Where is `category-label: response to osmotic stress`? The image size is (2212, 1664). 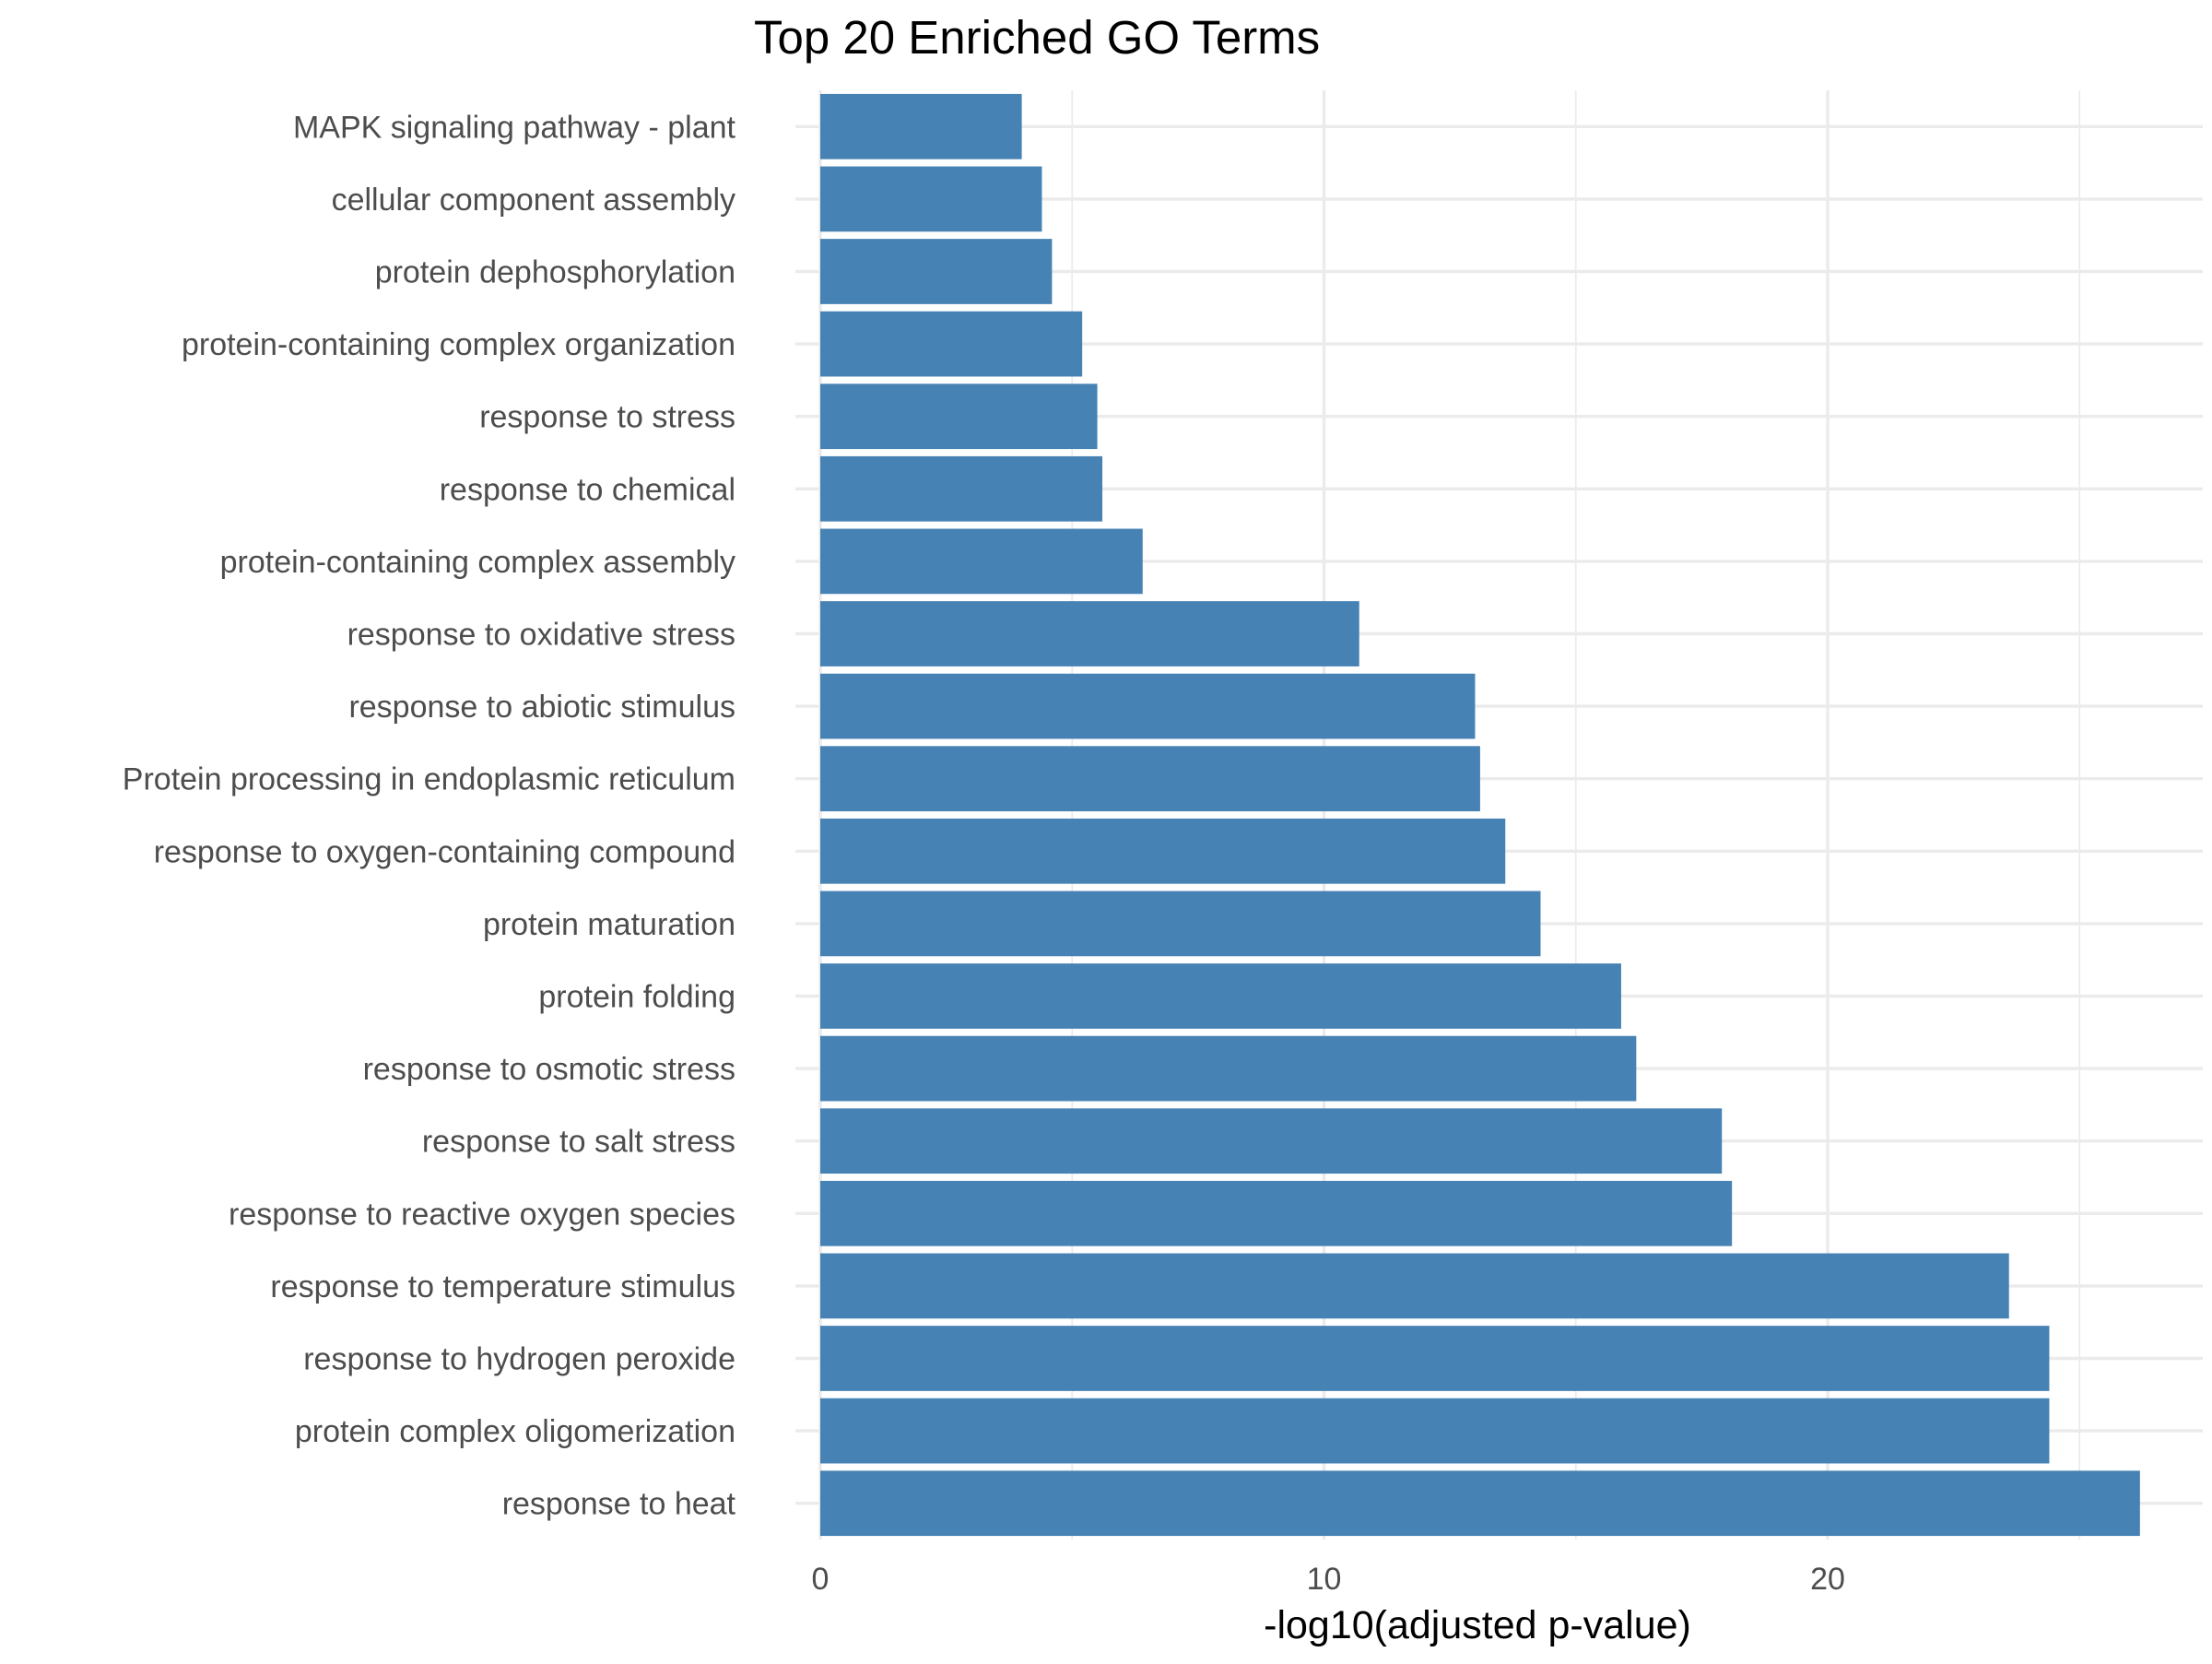 category-label: response to osmotic stress is located at coordinates (549, 1069).